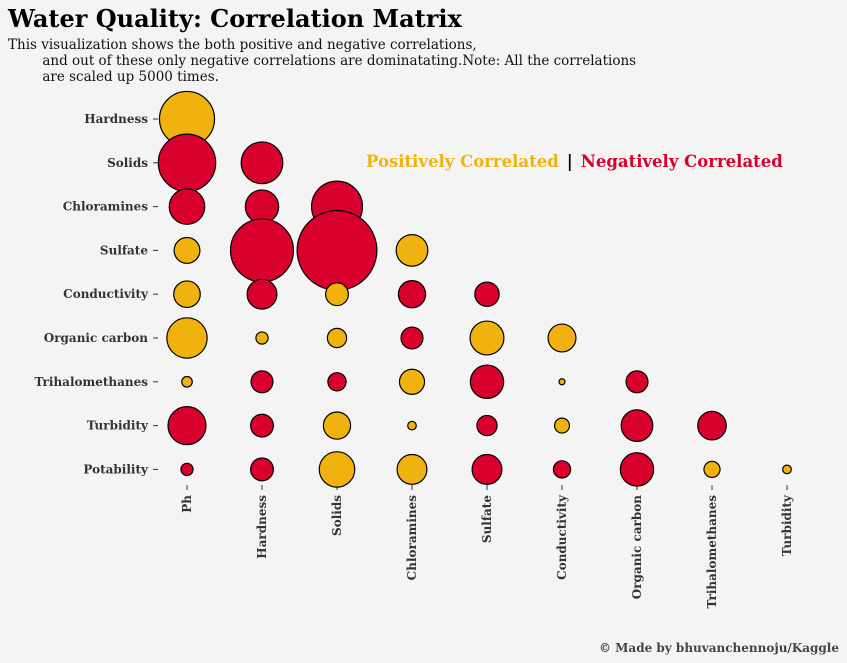 The height and width of the screenshot is (663, 847). I want to click on x-tick-label: Sulfate, so click(487, 519).